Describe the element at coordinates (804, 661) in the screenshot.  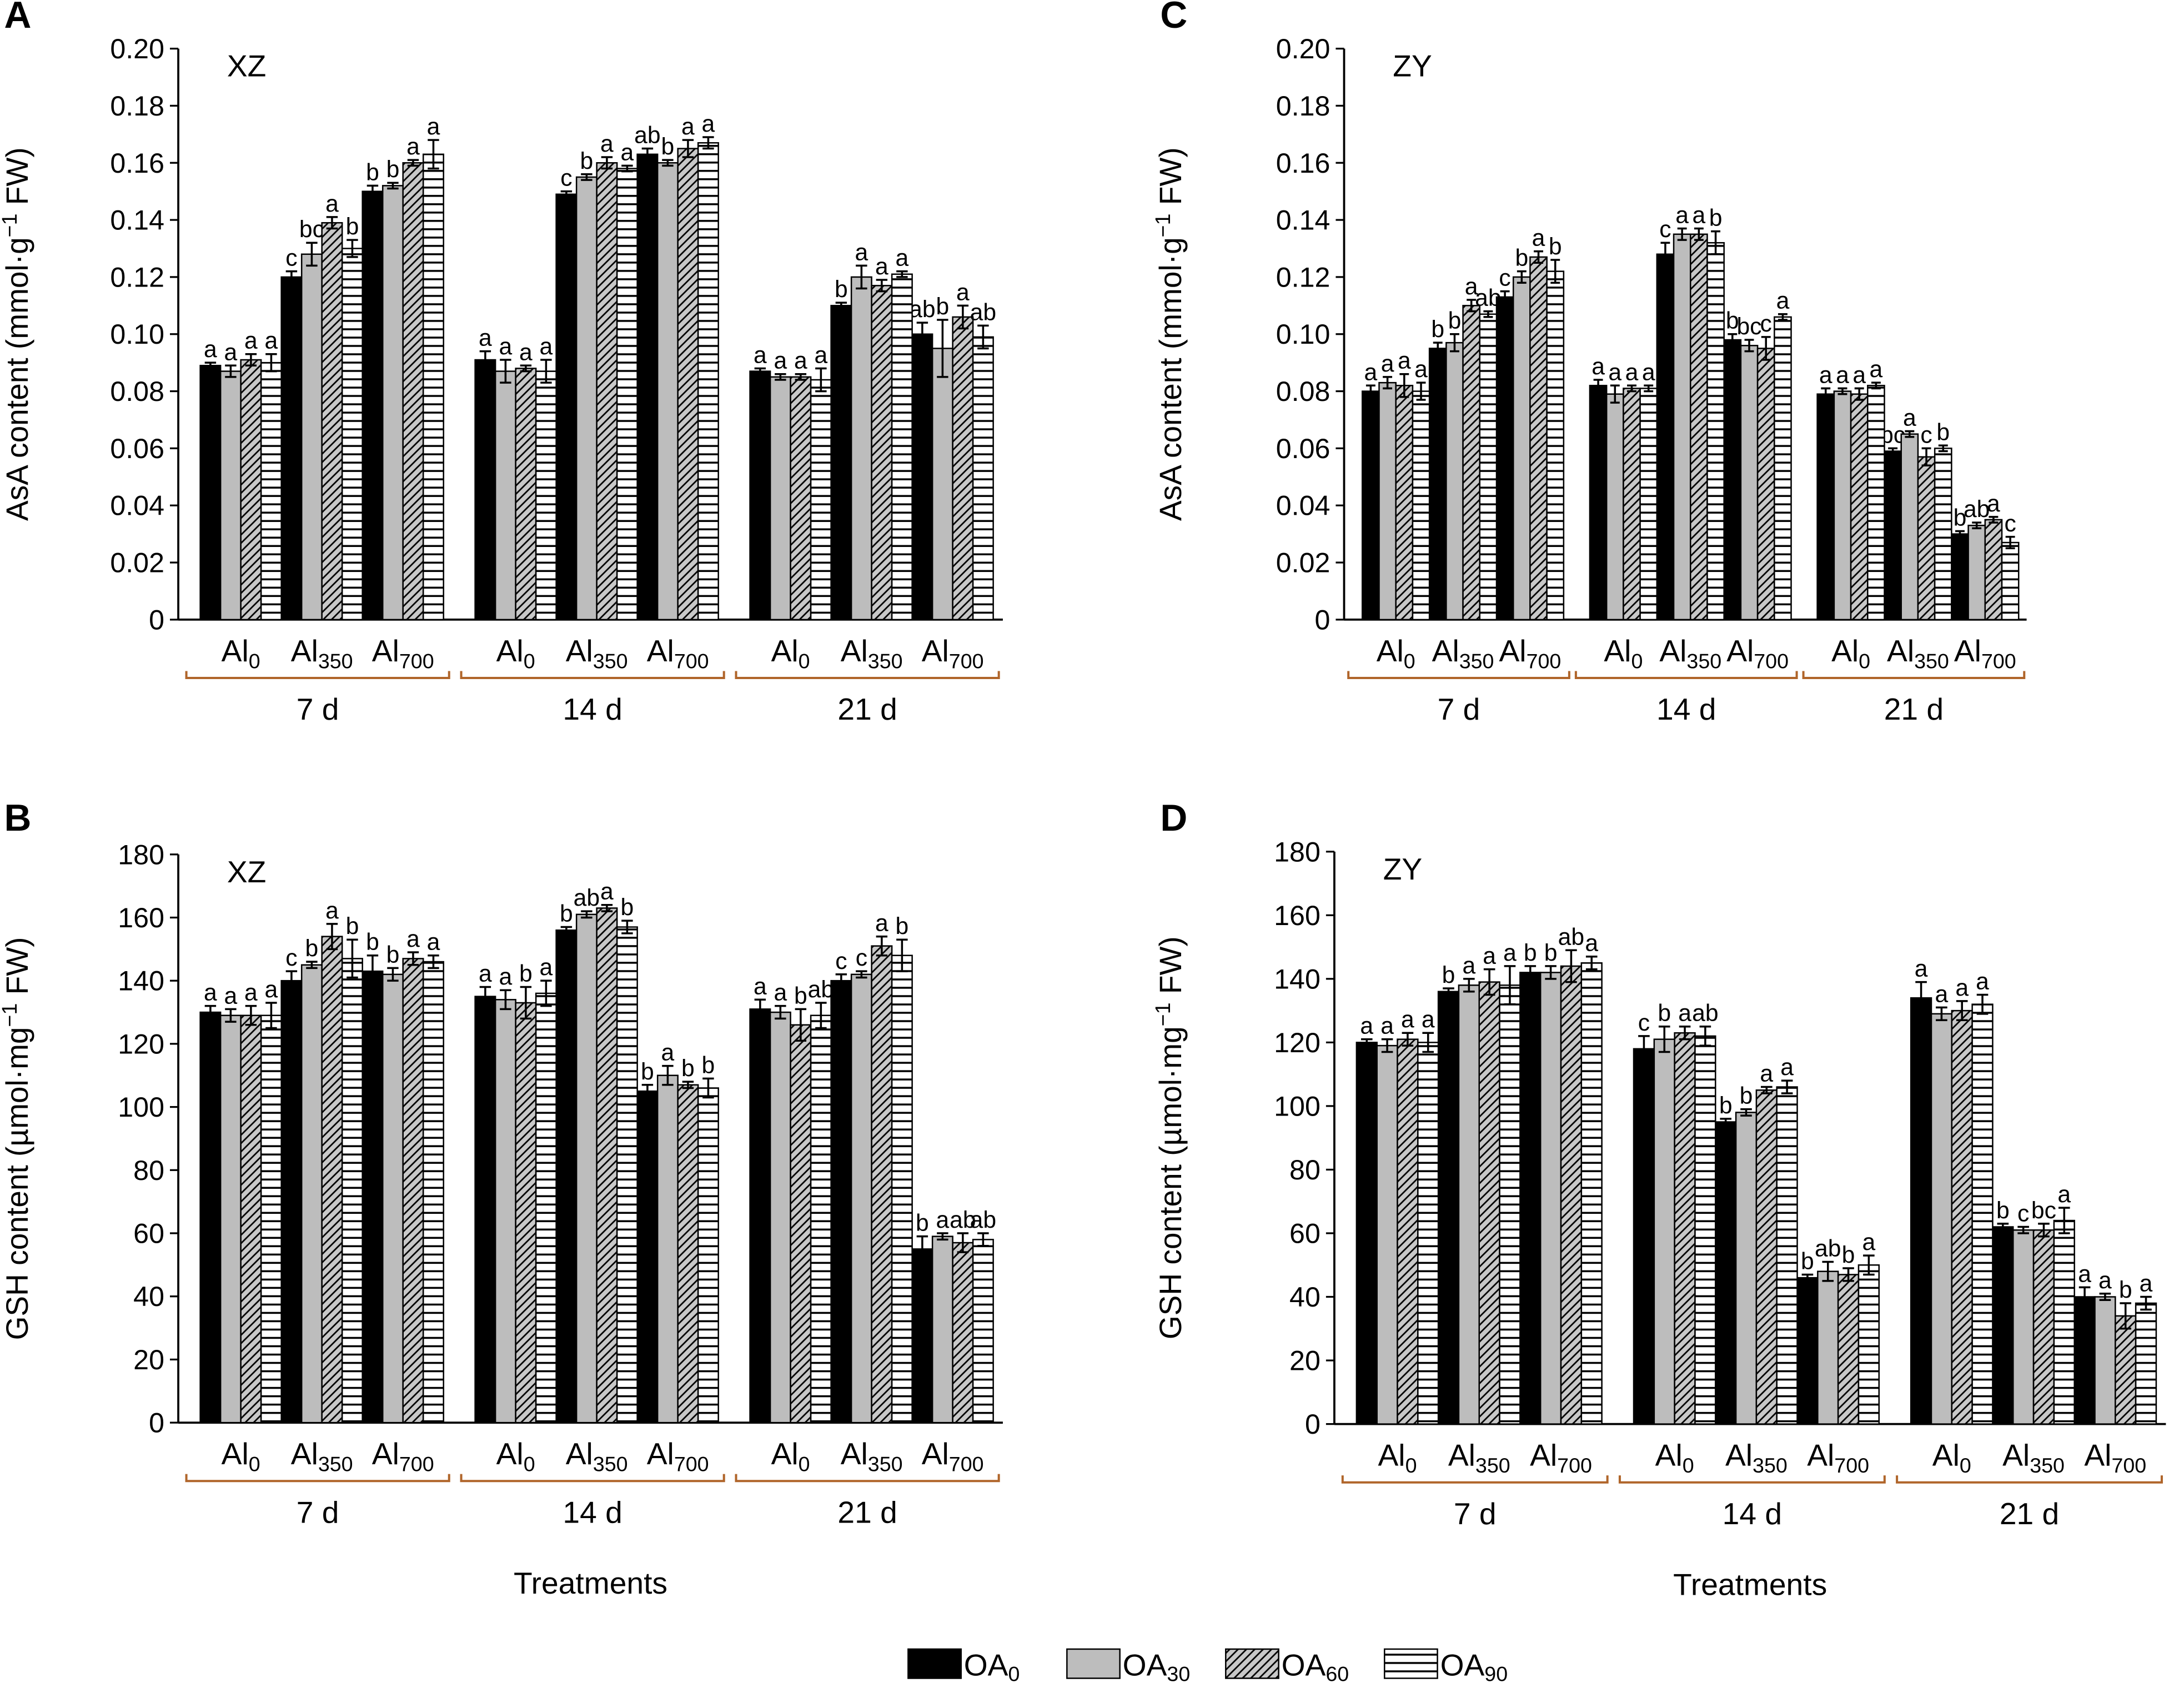
I see `x-tick-label-sub: 0` at that location.